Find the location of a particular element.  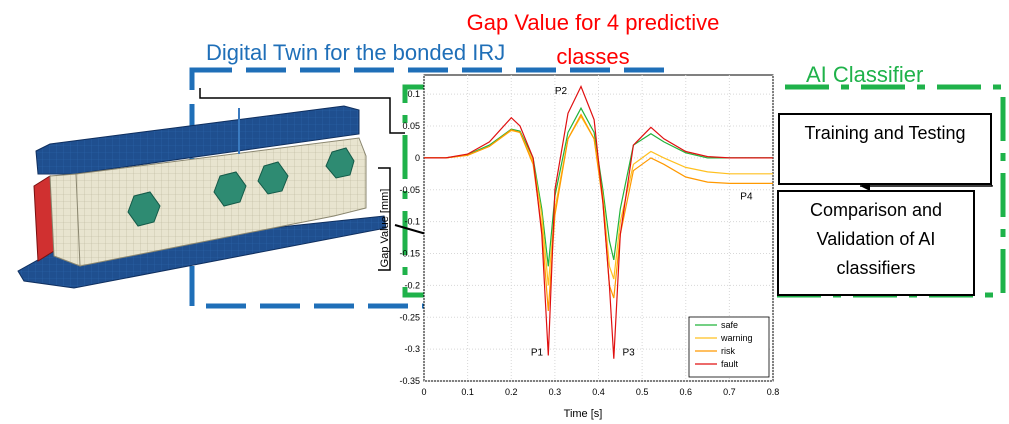

x-tick-label: 0.2 is located at coordinates (511, 392).